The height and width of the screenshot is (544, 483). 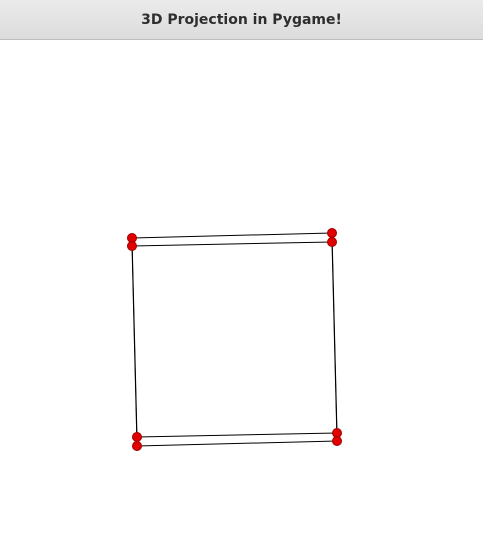 What do you see at coordinates (132, 246) in the screenshot?
I see `cube-vertex-v4` at bounding box center [132, 246].